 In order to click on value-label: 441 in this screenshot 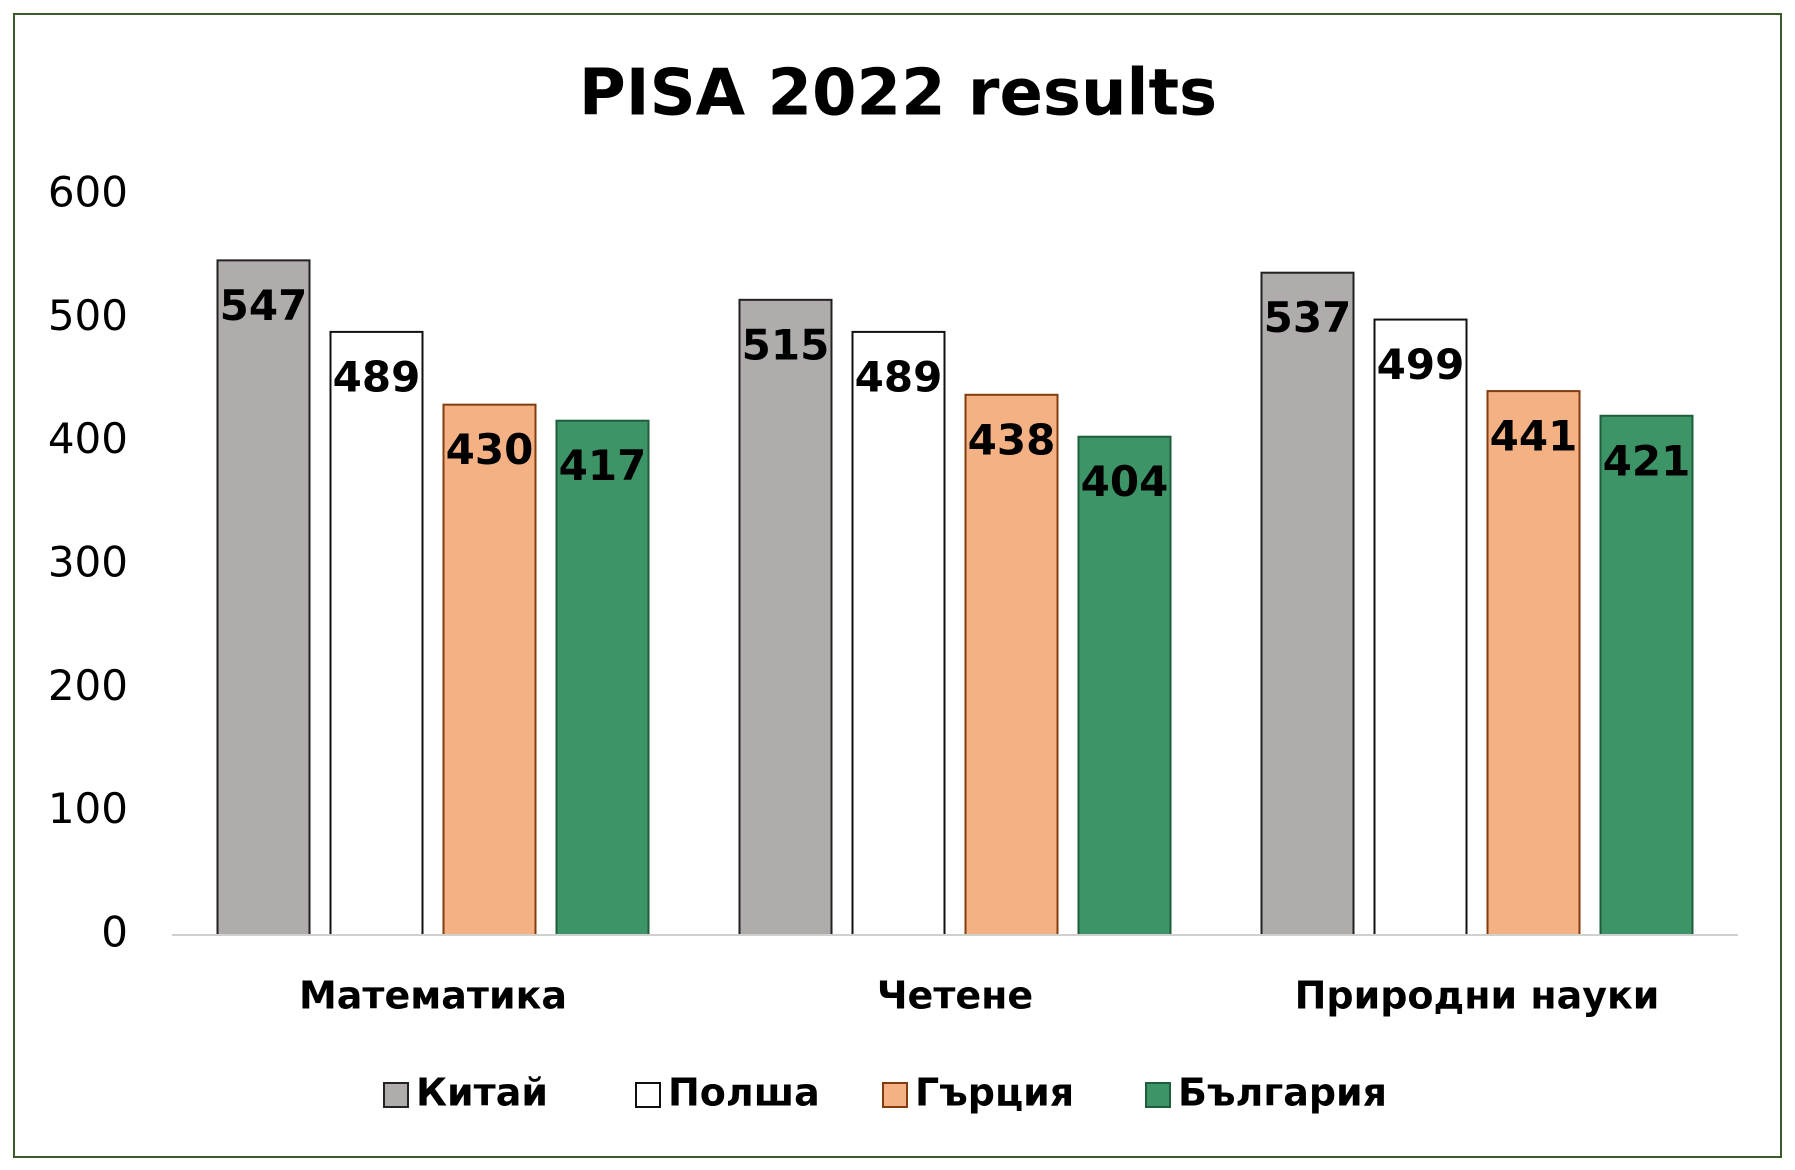, I will do `click(1534, 436)`.